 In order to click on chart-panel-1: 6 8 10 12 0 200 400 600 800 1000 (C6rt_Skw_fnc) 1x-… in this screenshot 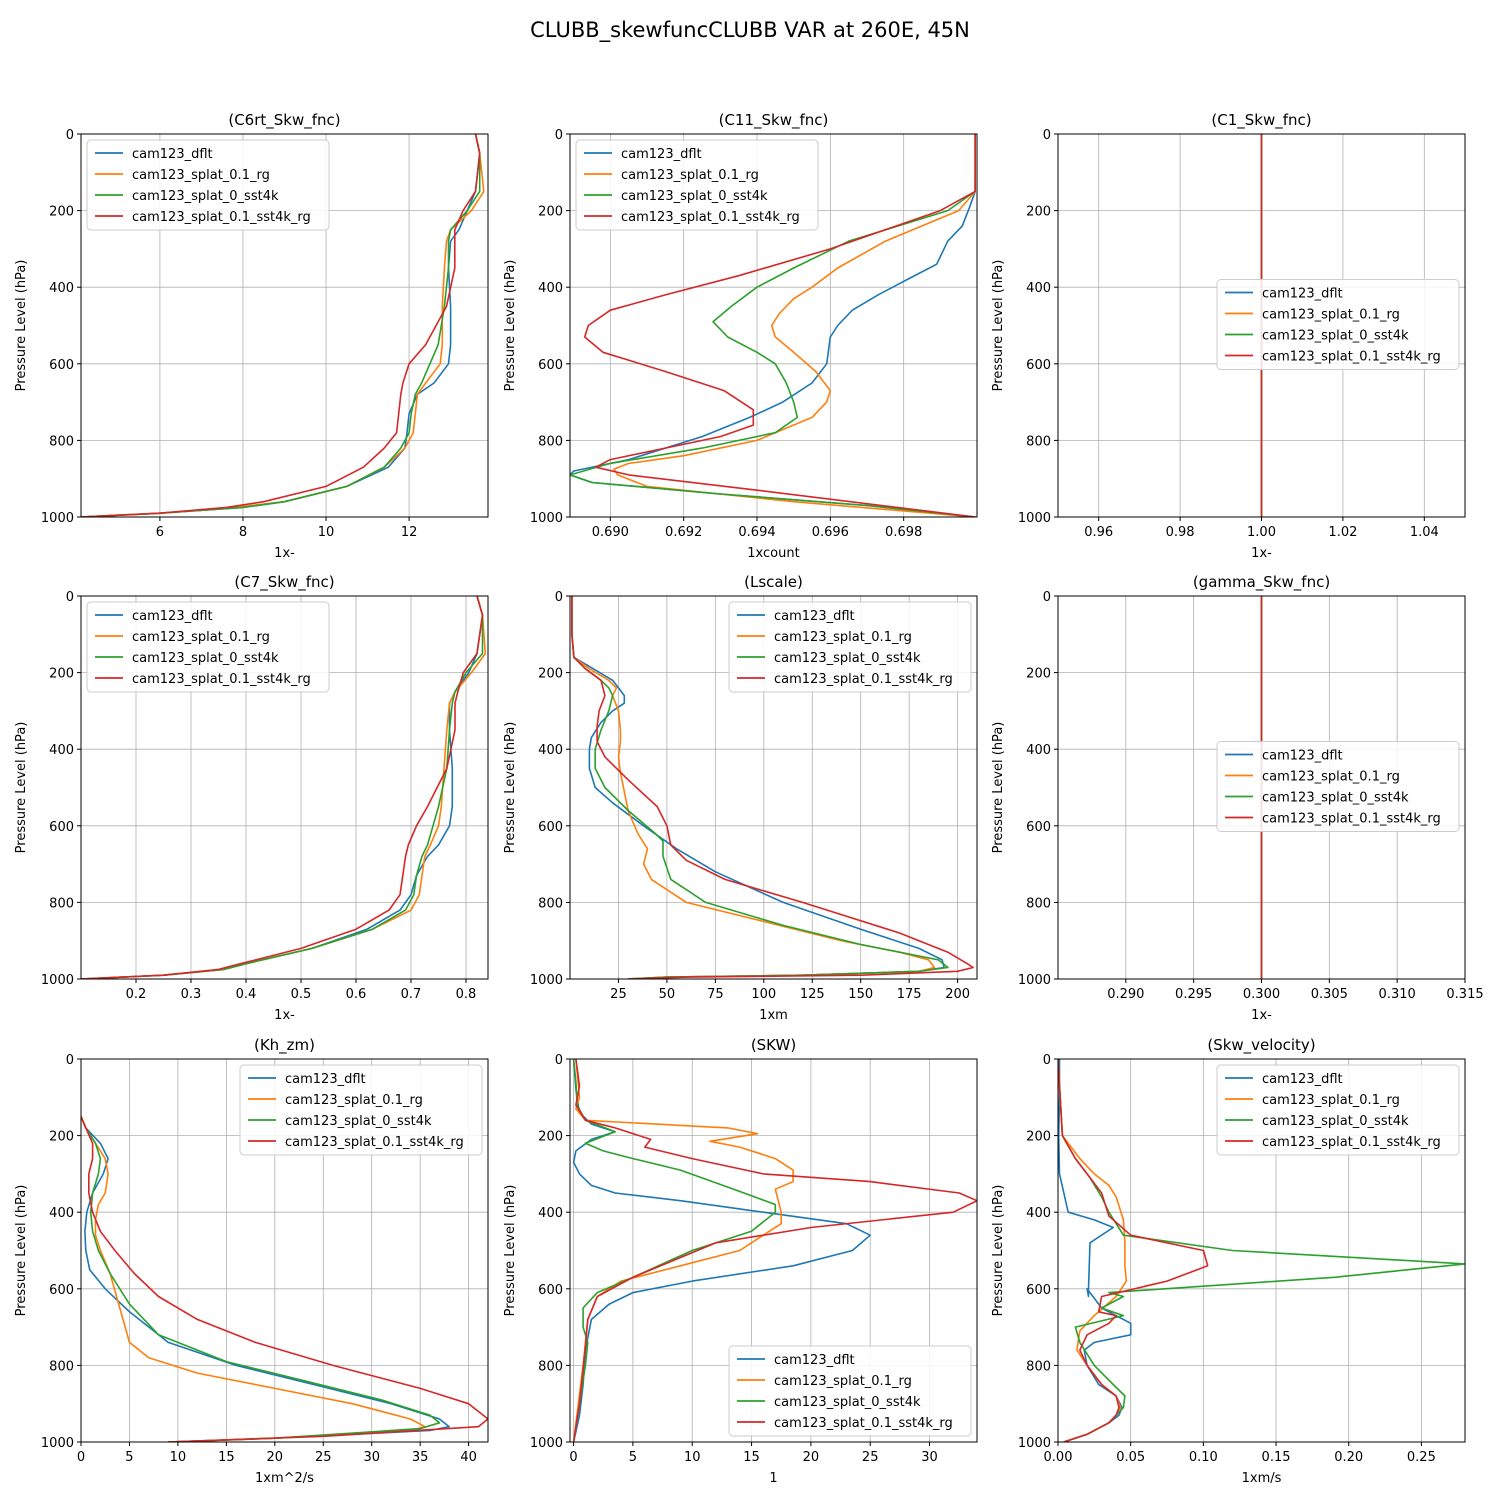, I will do `click(251, 336)`.